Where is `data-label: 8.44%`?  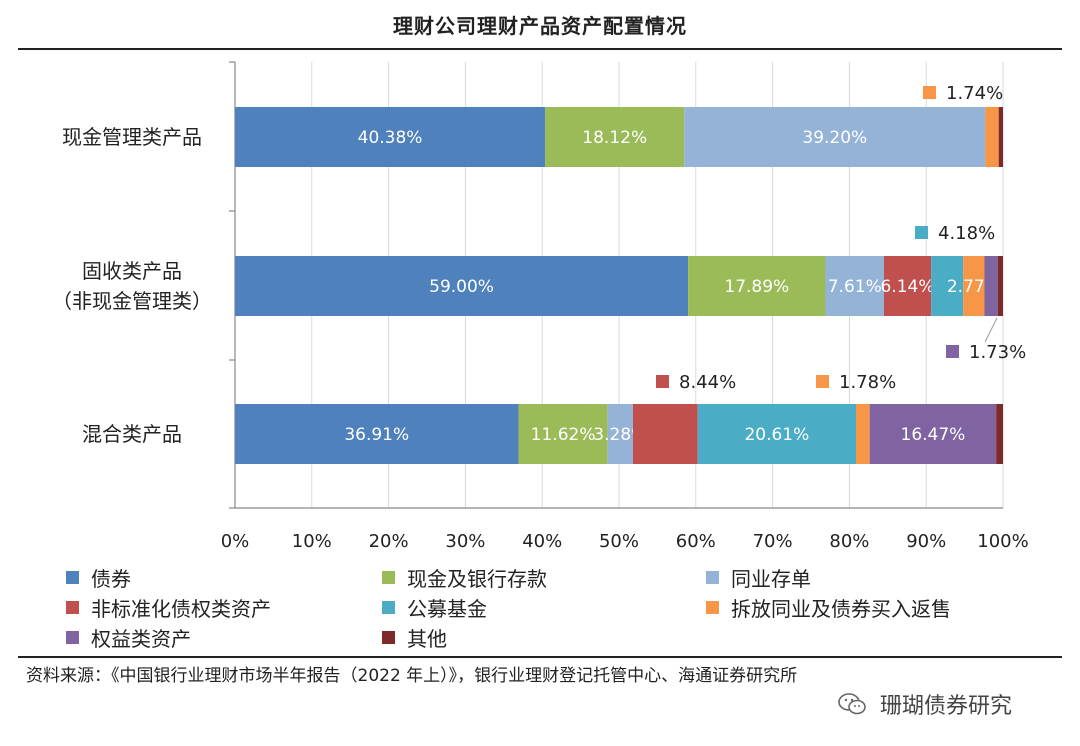 data-label: 8.44% is located at coordinates (707, 382).